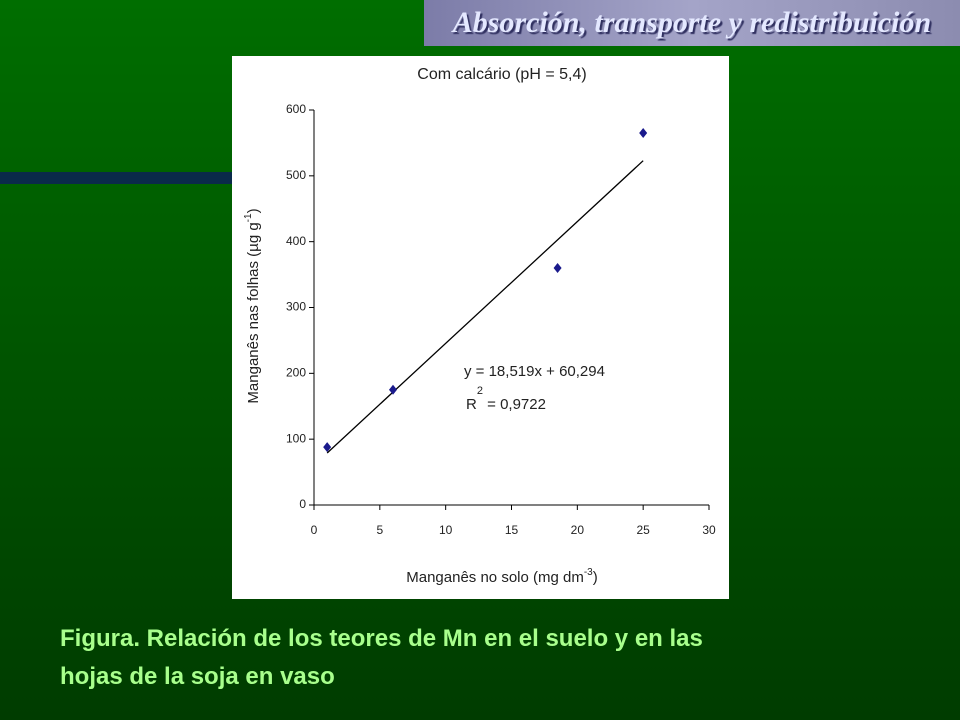 This screenshot has width=960, height=720. Describe the element at coordinates (578, 530) in the screenshot. I see `x-tick-label: 20` at that location.